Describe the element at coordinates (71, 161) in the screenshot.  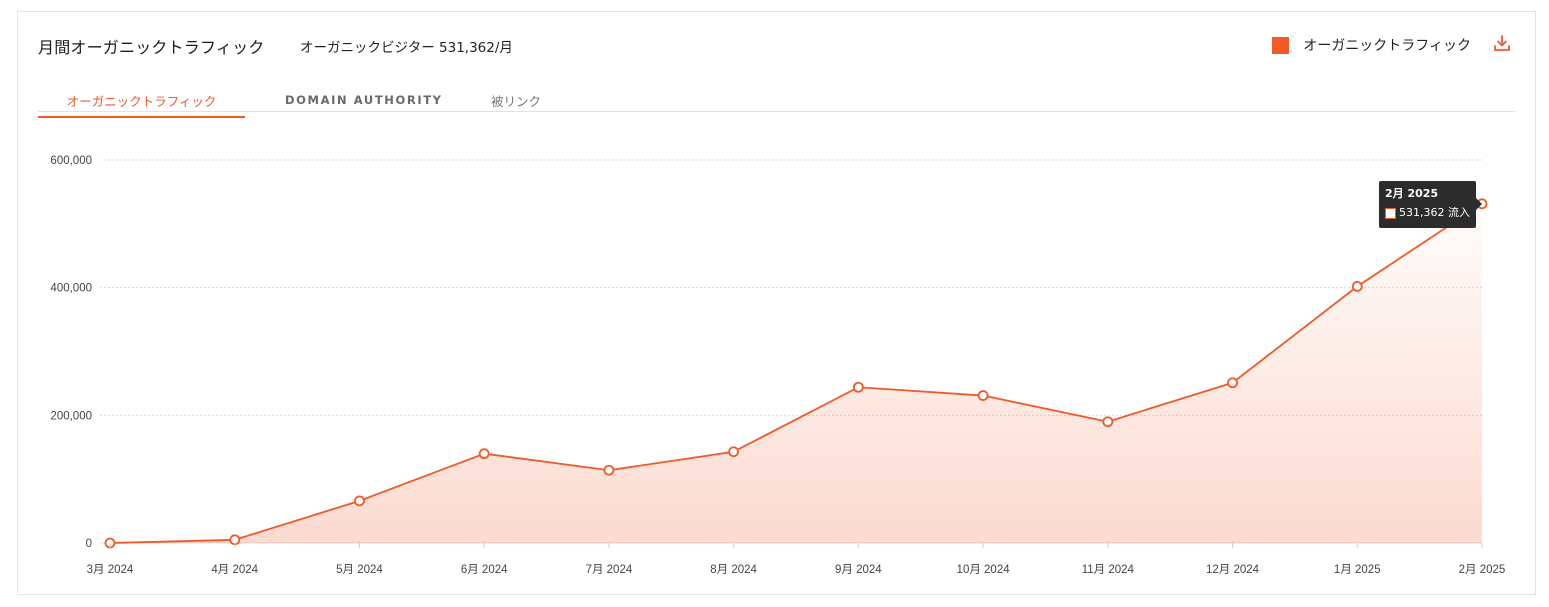
I see `y-tick-label: 600,000` at that location.